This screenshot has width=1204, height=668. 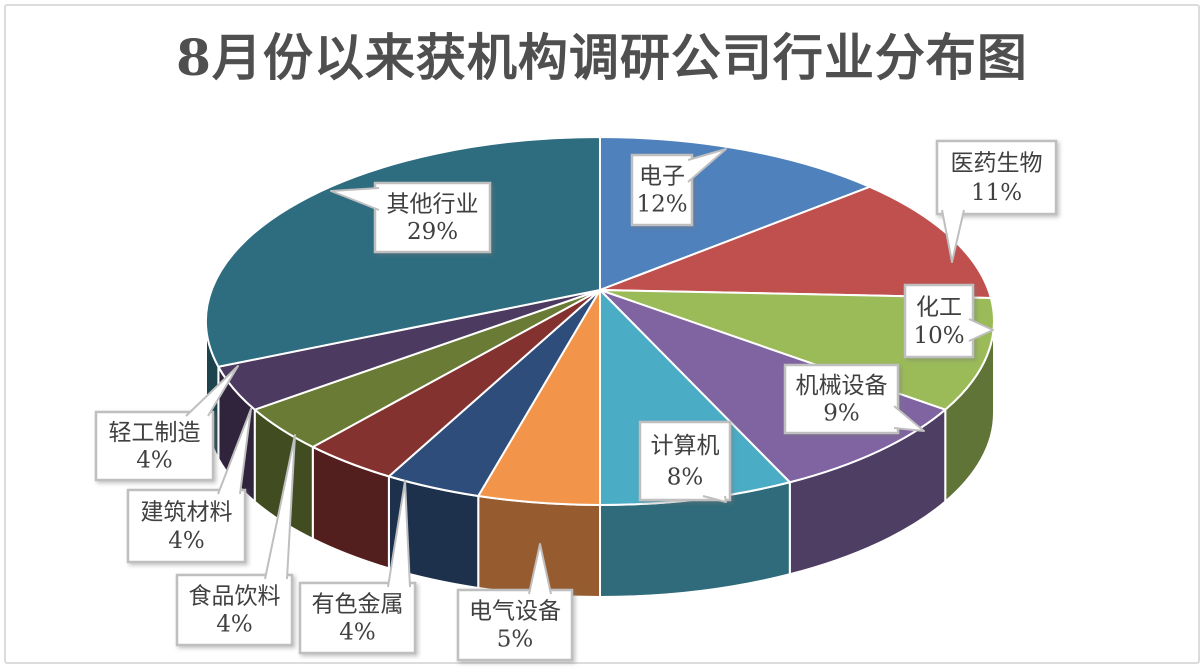 What do you see at coordinates (155, 433) in the screenshot?
I see `callout-category-label: 轻工制造` at bounding box center [155, 433].